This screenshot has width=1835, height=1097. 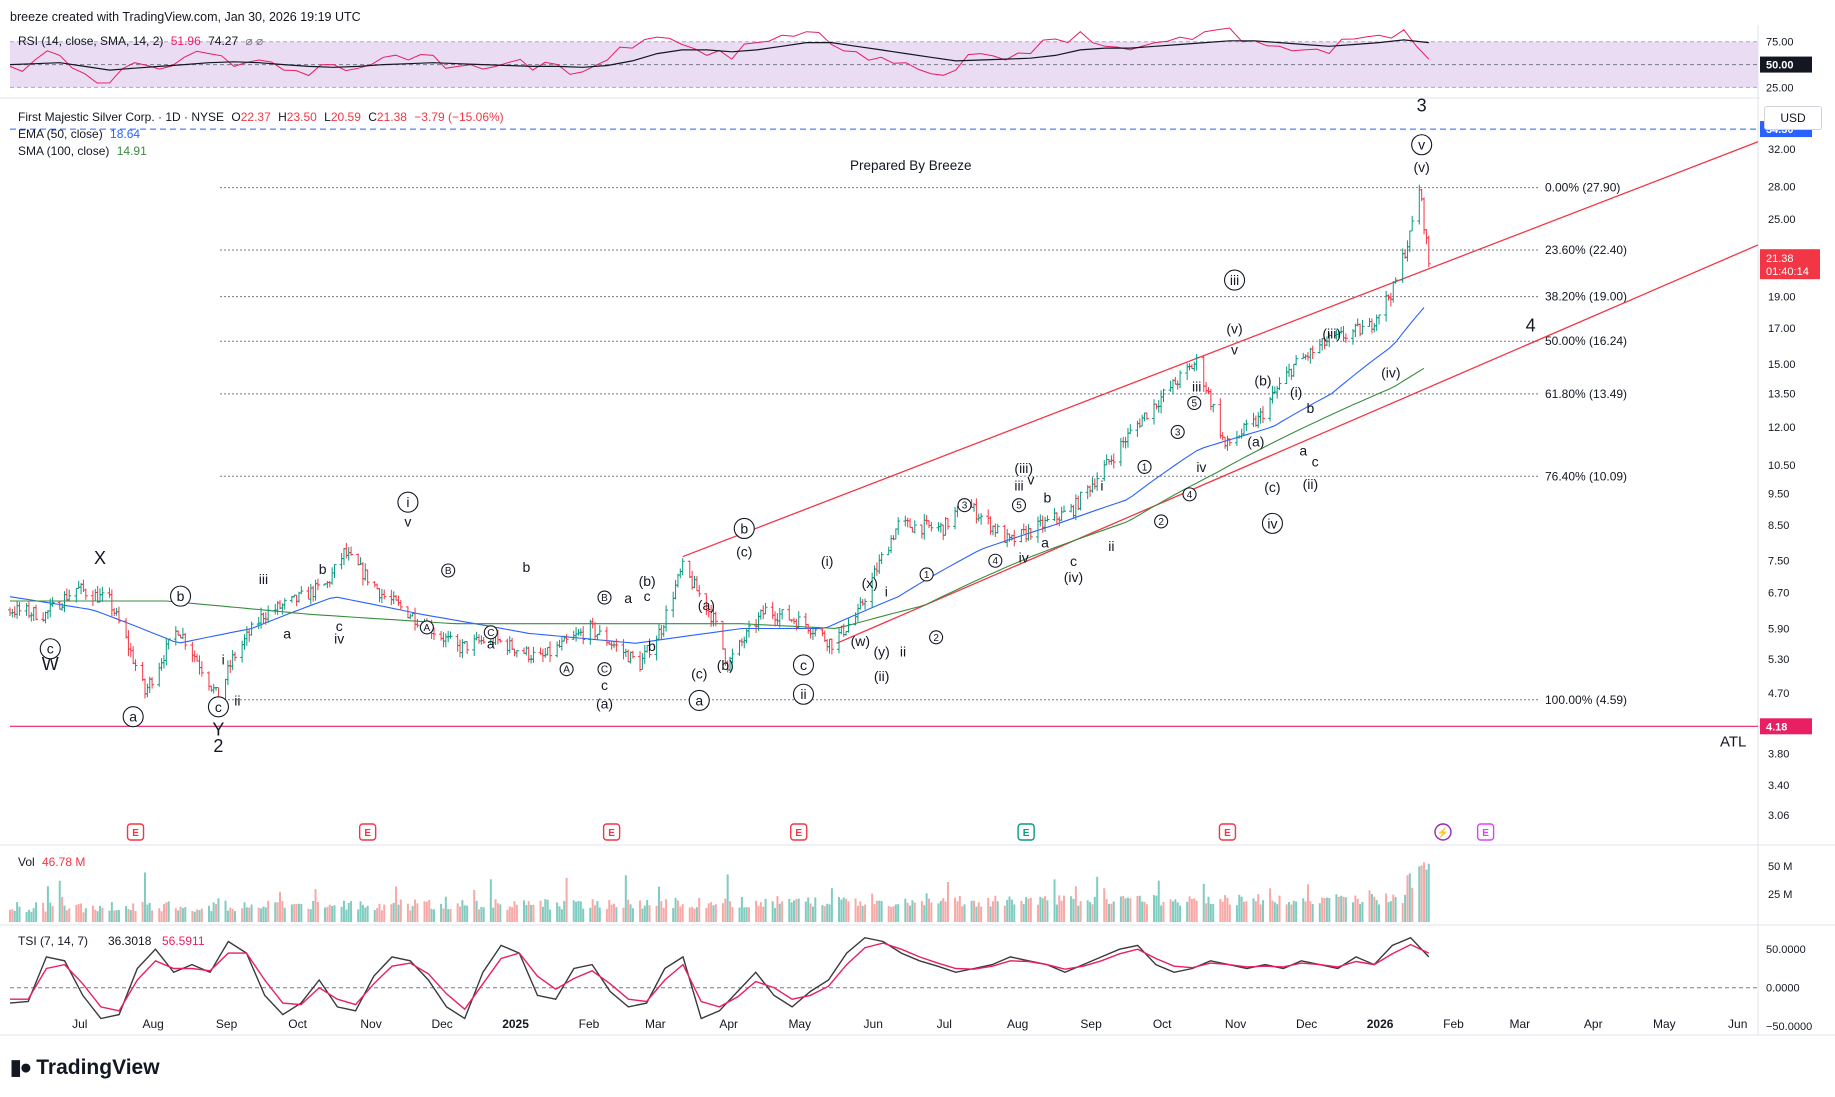 I want to click on tradingview-logo: ▮● TradingView, so click(x=85, y=1067).